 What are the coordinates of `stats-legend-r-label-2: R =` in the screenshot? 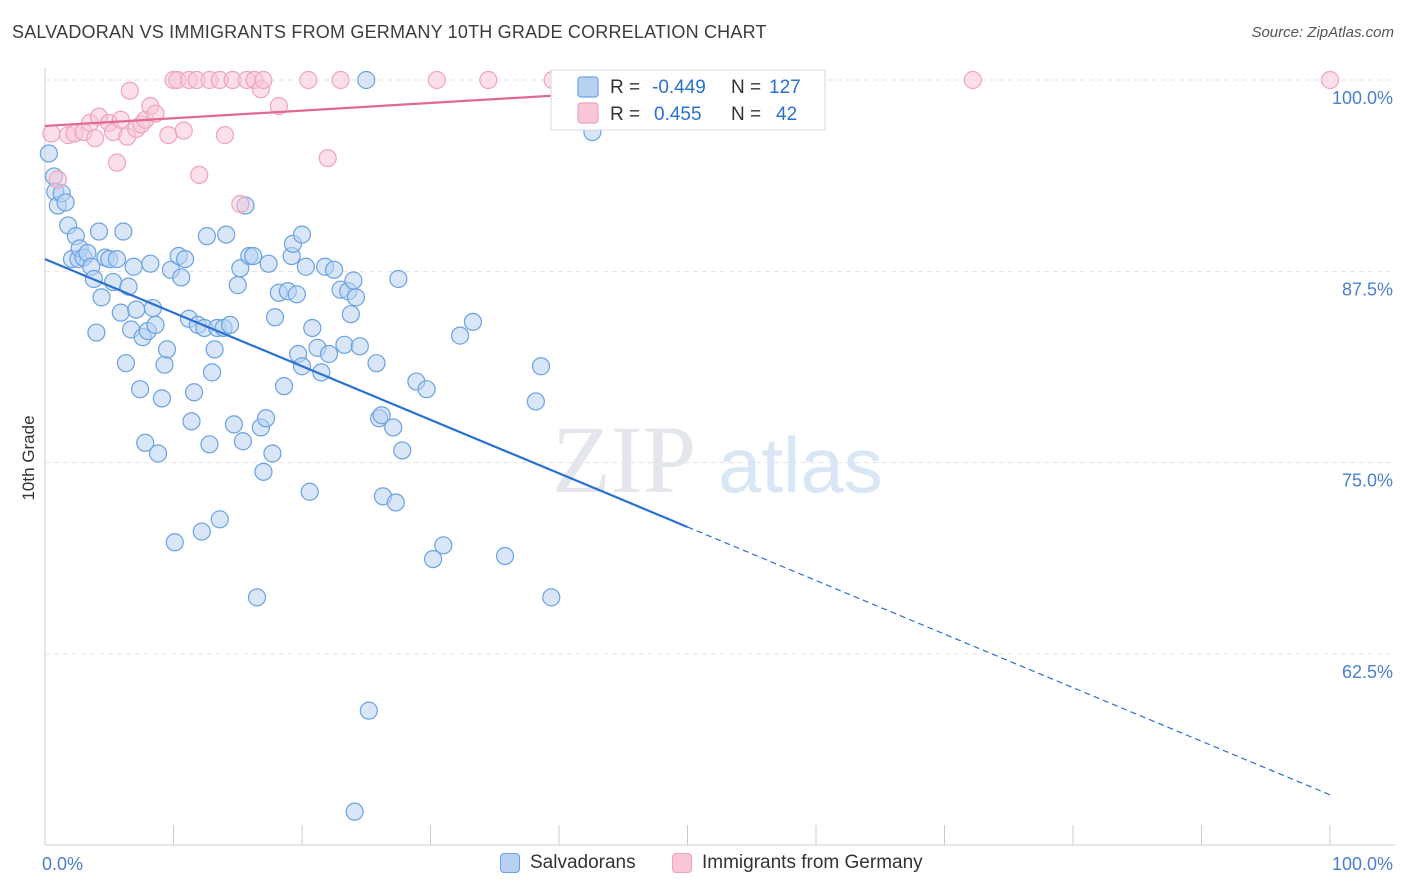 It's located at (625, 114).